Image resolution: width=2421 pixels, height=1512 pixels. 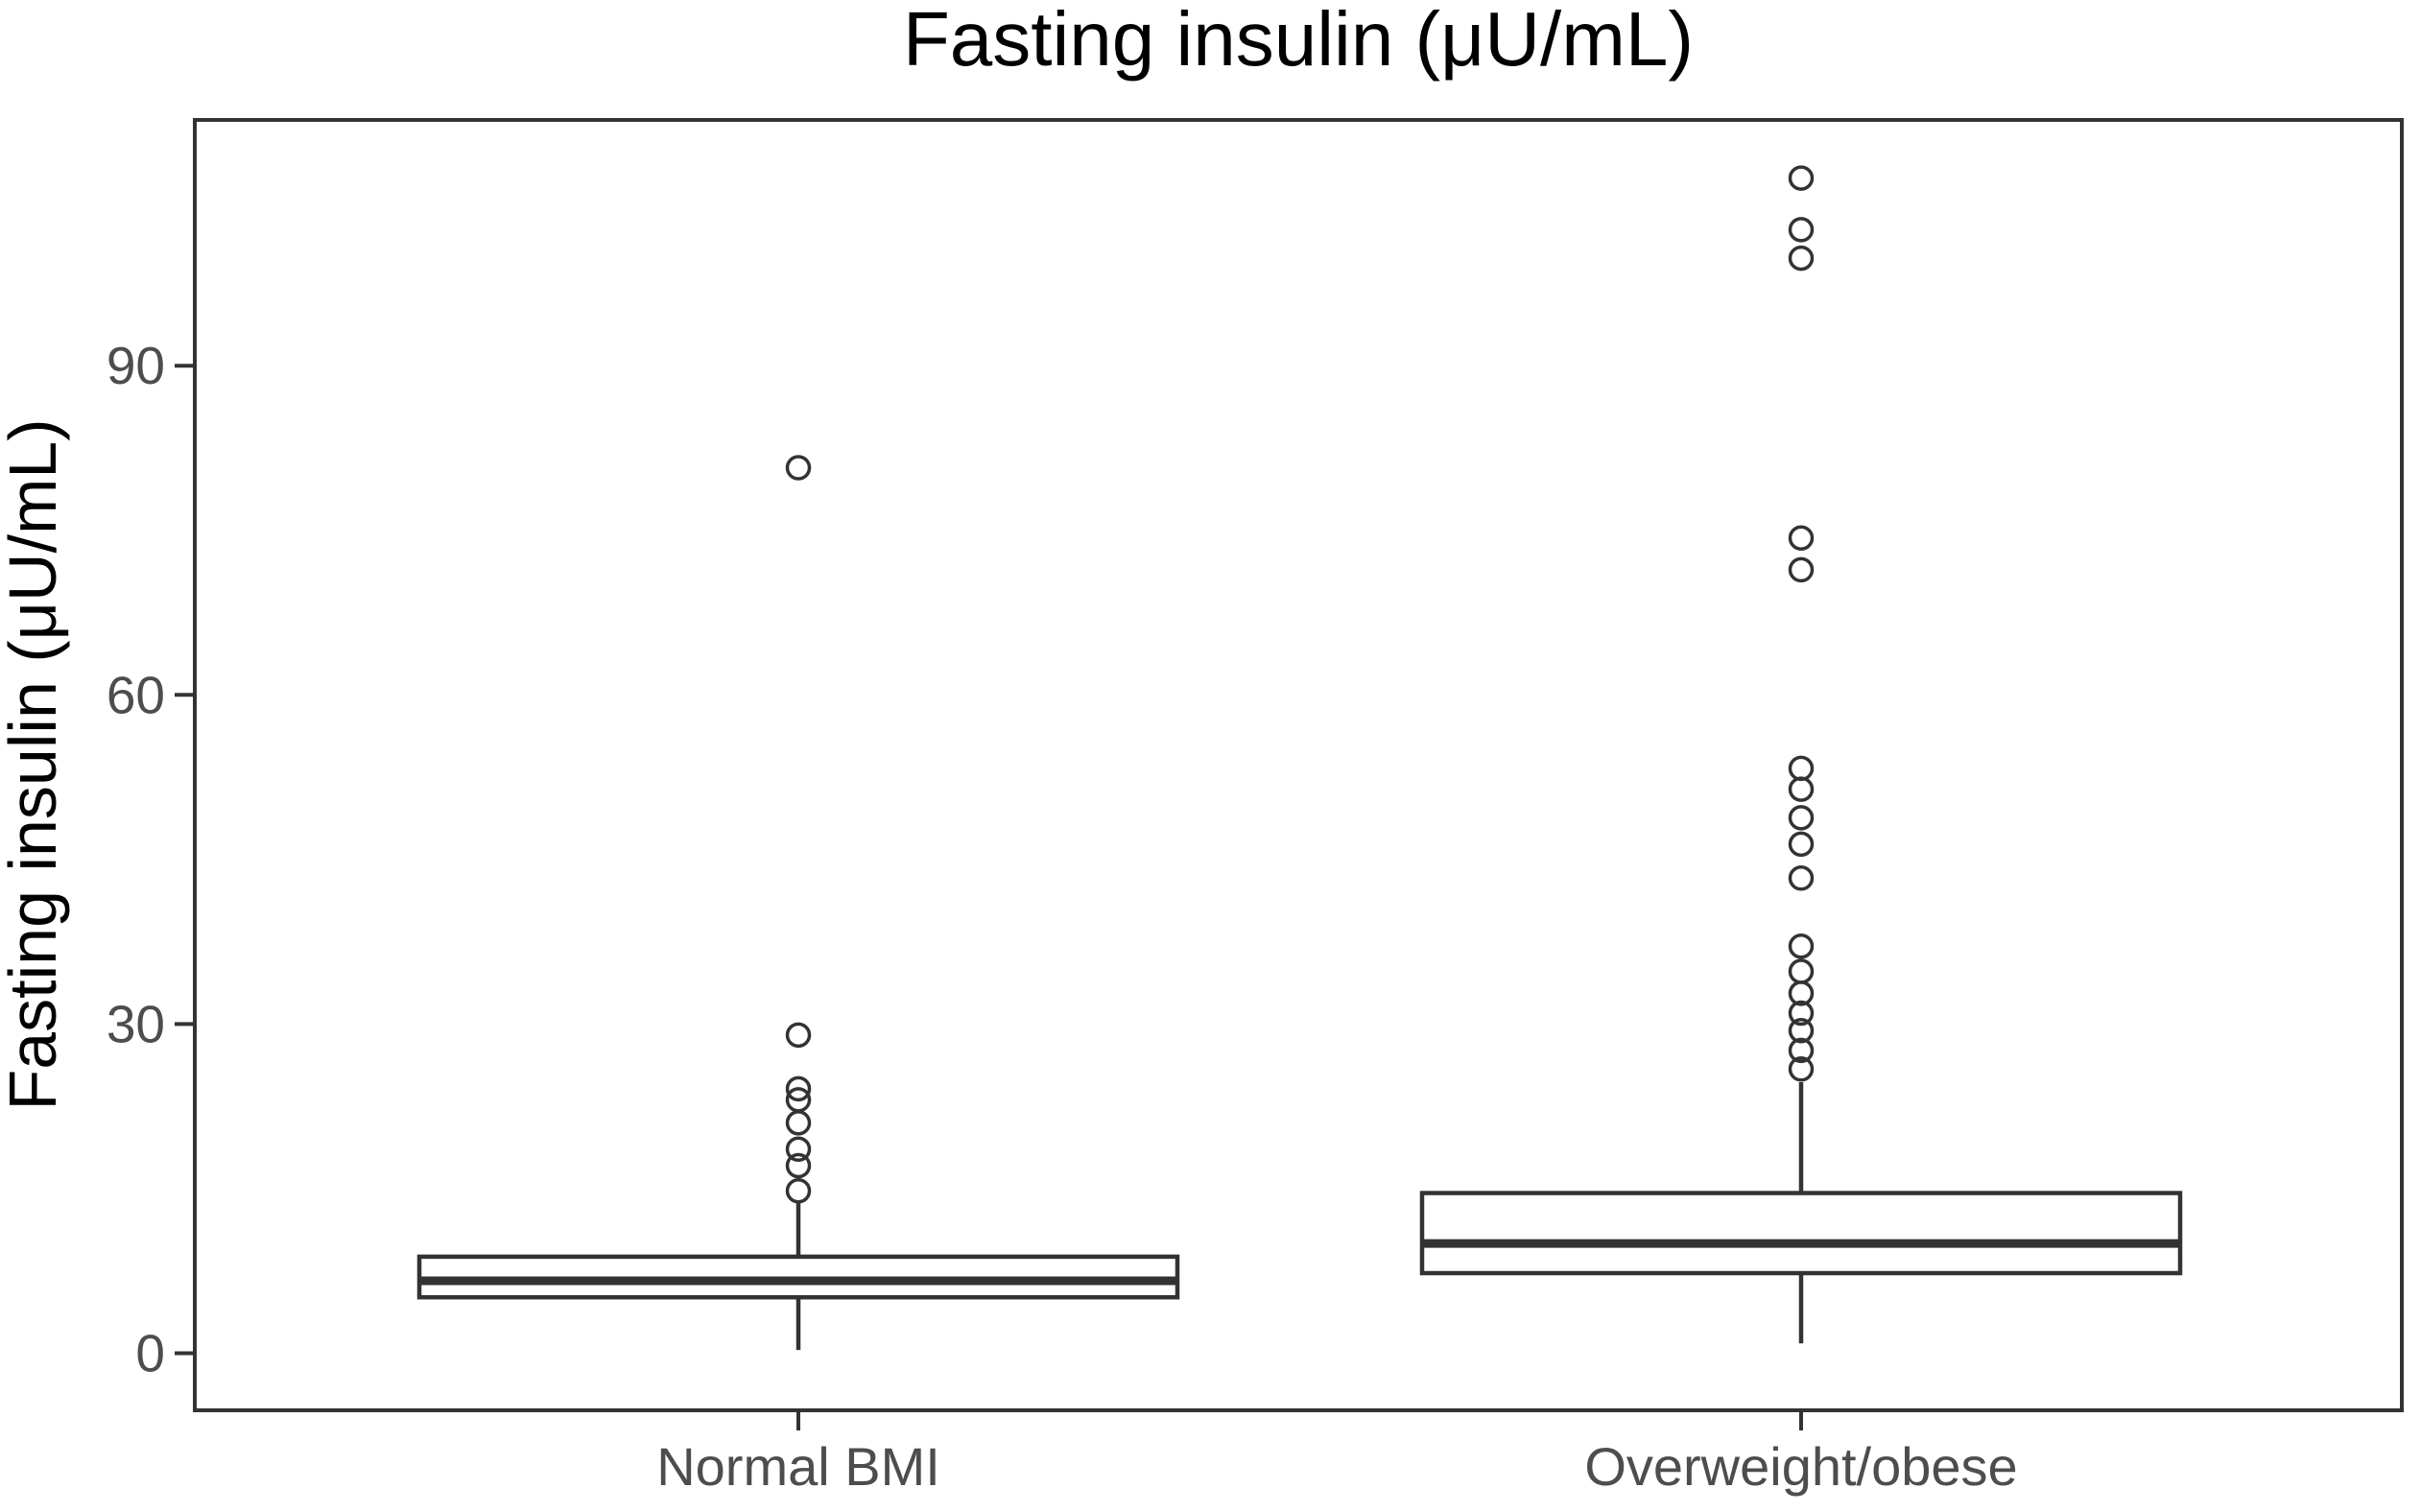 I want to click on y-tick-label: 30, so click(x=136, y=1024).